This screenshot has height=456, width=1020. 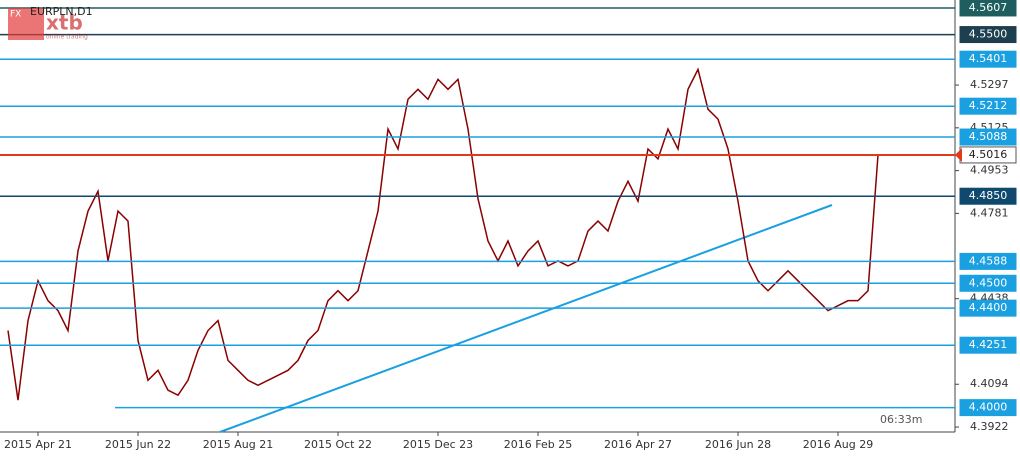 I want to click on level-label: 4.5607, so click(x=988, y=7).